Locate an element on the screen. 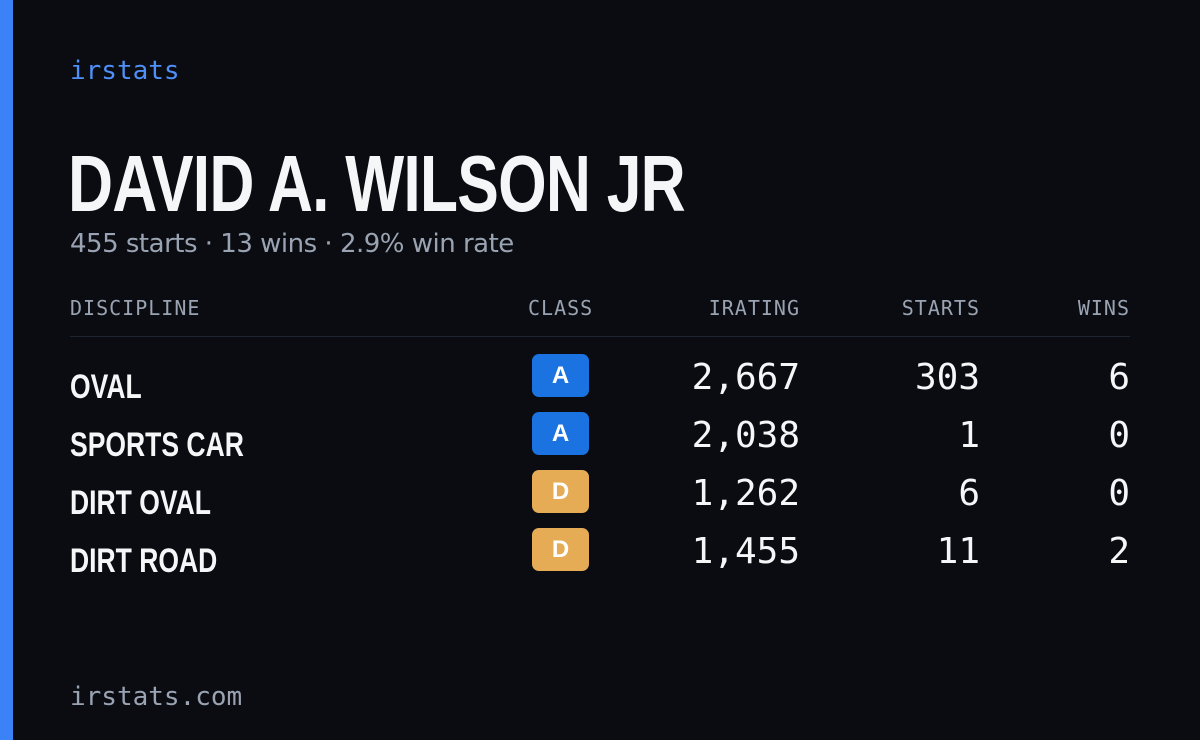 The width and height of the screenshot is (1200, 740). table-row: SPORTS CAR A 2,038 1 0 is located at coordinates (600, 441).